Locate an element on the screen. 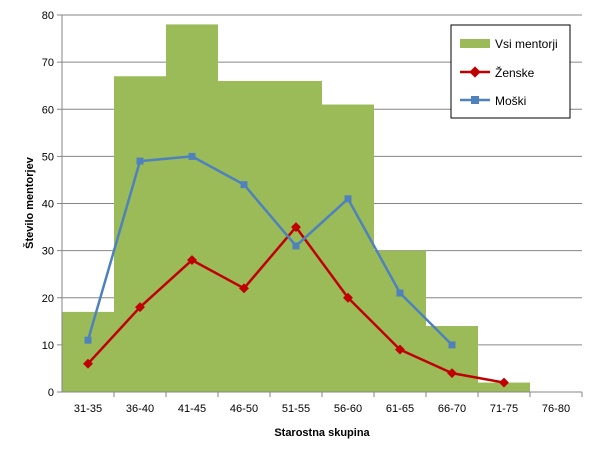  x-tick-label: 61-65 is located at coordinates (400, 409).